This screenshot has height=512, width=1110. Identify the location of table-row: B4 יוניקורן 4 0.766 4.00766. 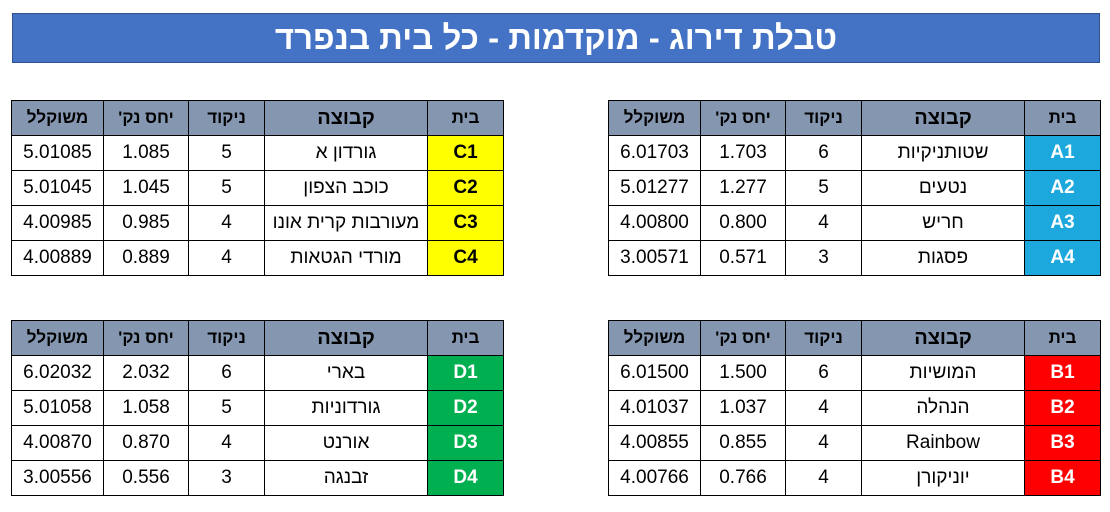
(854, 478).